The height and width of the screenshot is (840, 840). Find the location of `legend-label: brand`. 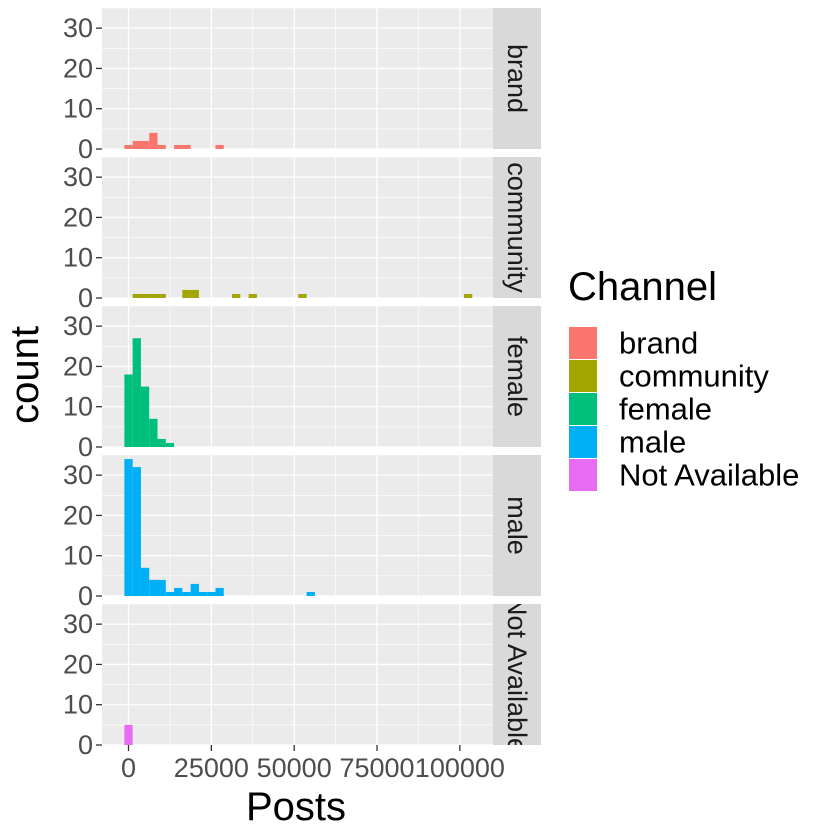

legend-label: brand is located at coordinates (658, 343).